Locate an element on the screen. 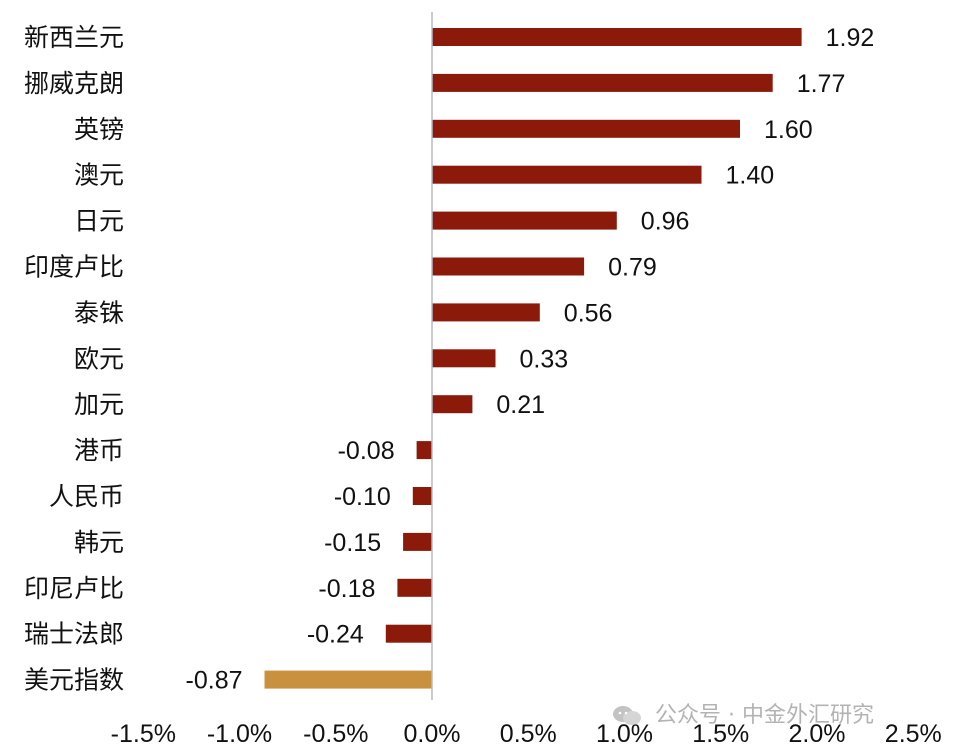 The image size is (970, 756). x-tick-label-6: 1.5% is located at coordinates (720, 734).